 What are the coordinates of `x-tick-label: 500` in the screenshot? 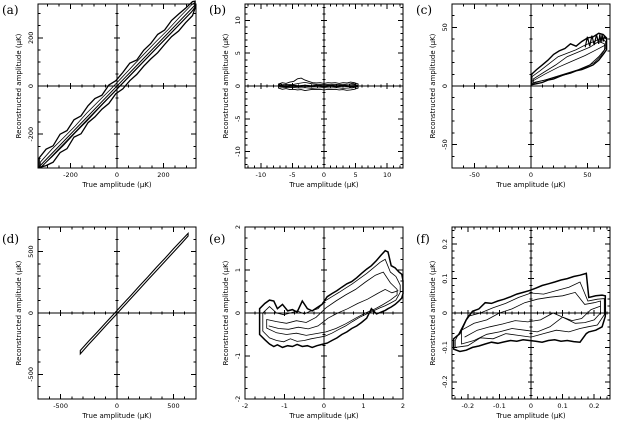 It's located at (173, 406).